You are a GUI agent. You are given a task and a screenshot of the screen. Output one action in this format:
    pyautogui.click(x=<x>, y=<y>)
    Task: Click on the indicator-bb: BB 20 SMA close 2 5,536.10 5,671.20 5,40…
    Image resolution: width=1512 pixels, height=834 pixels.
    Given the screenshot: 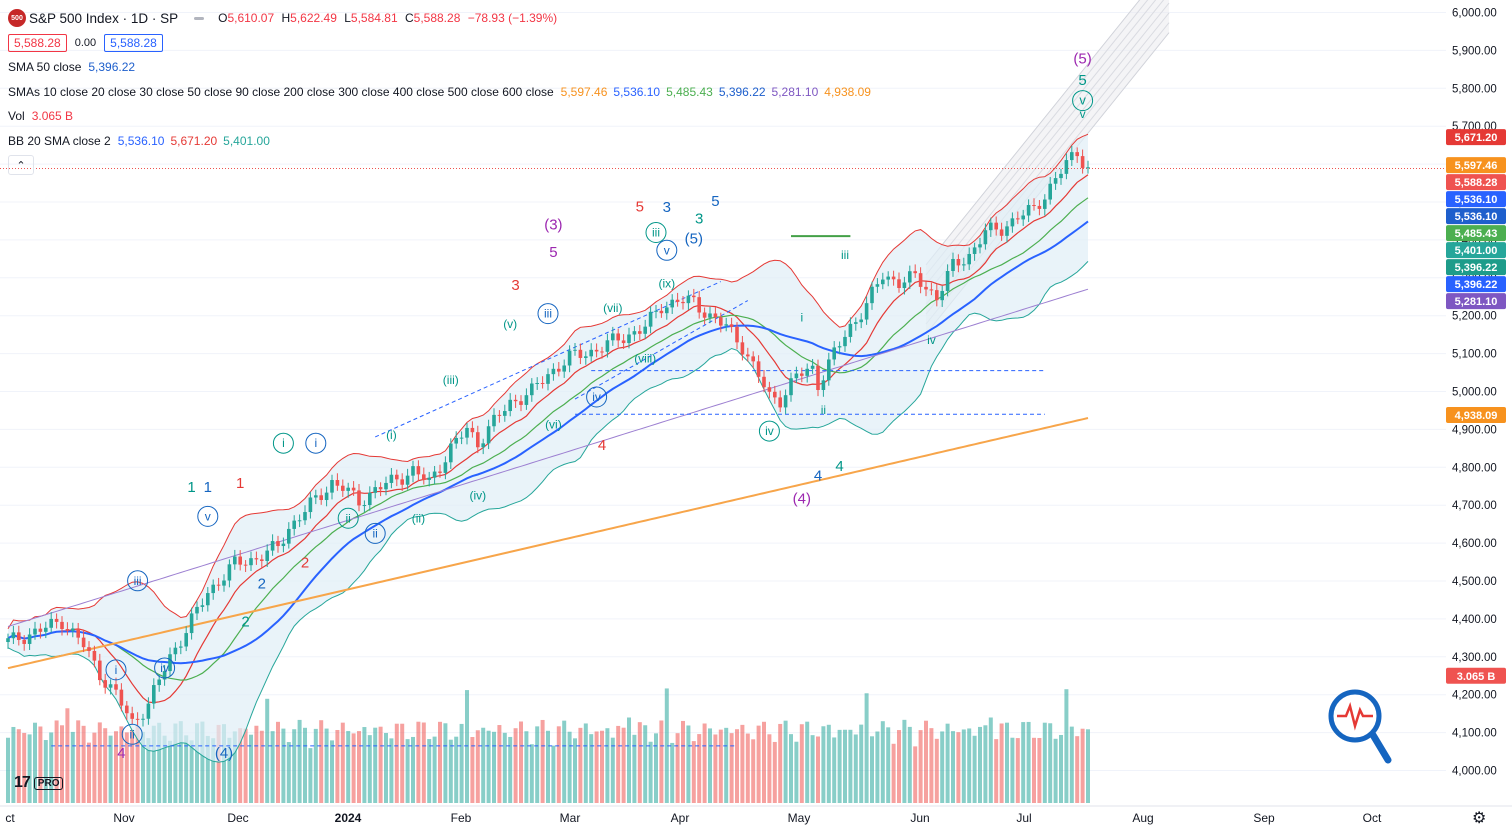 What is the action you would take?
    pyautogui.click(x=139, y=140)
    